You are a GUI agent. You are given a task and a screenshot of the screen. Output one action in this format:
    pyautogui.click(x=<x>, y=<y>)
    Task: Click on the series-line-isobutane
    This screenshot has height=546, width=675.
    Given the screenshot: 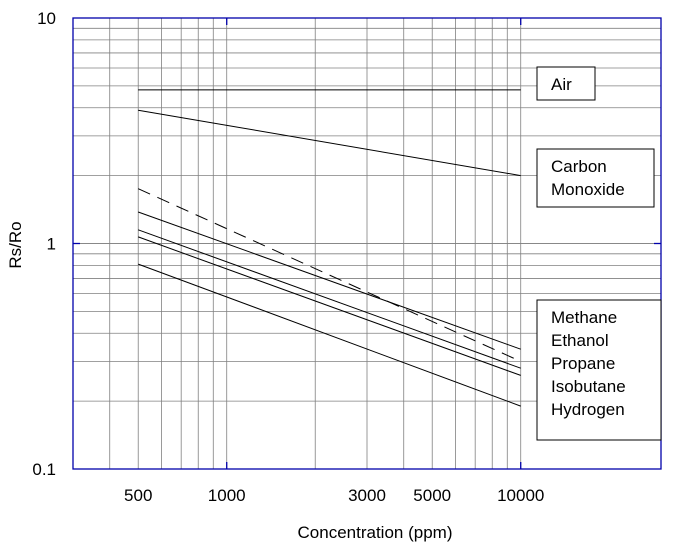 What is the action you would take?
    pyautogui.click(x=329, y=306)
    